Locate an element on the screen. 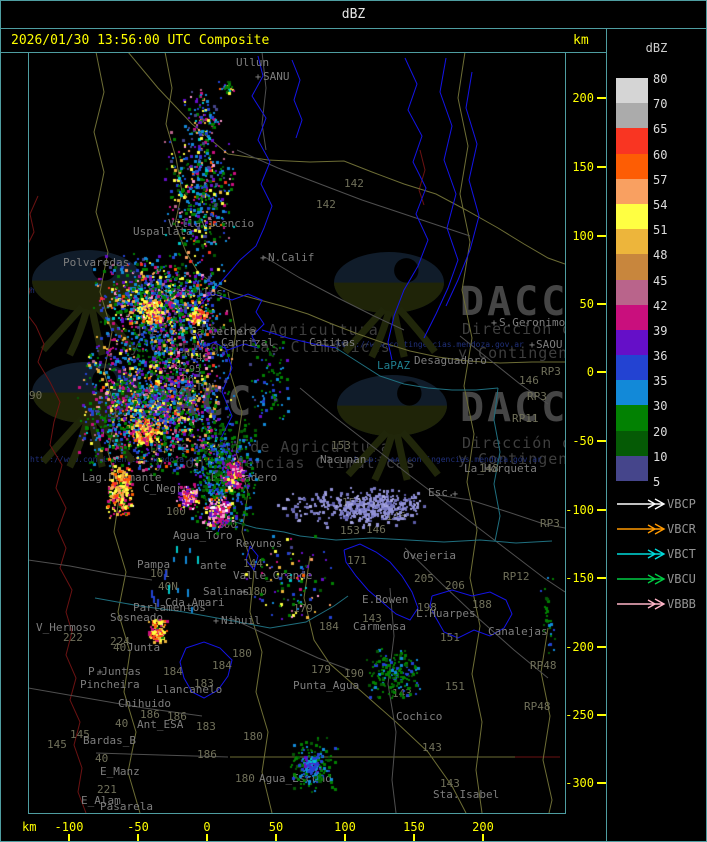  legend-title: dBZ is located at coordinates (656, 48).